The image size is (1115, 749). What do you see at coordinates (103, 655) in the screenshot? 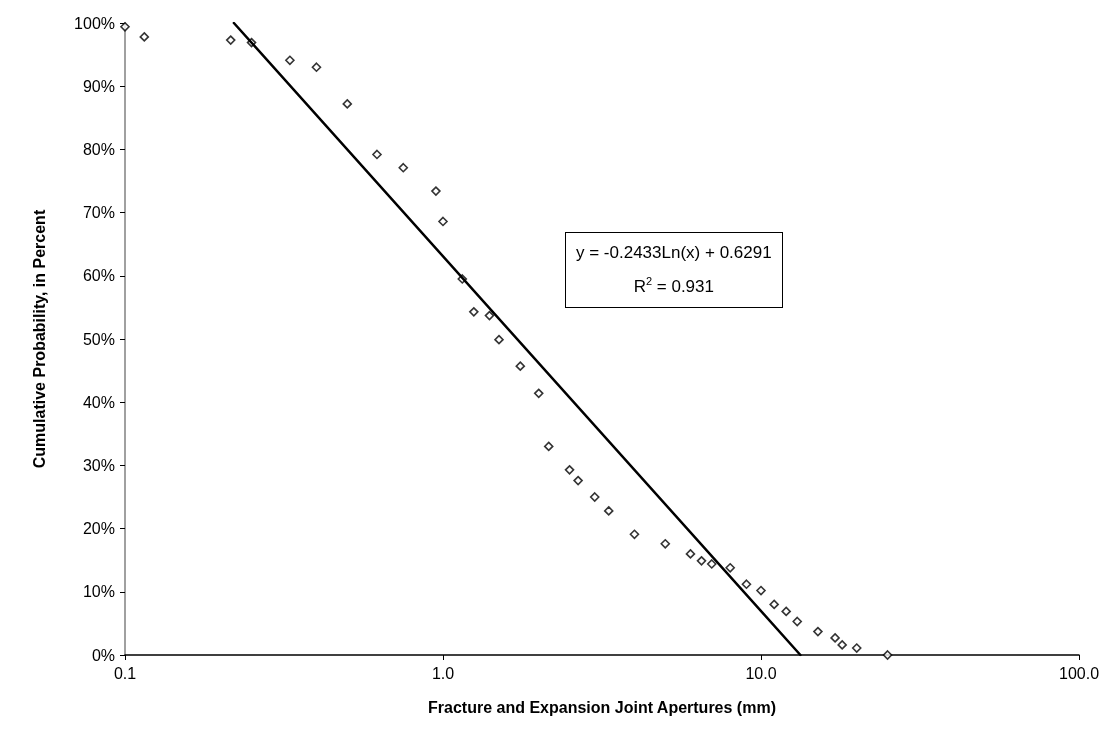
I see `y-tick-label: 0%` at bounding box center [103, 655].